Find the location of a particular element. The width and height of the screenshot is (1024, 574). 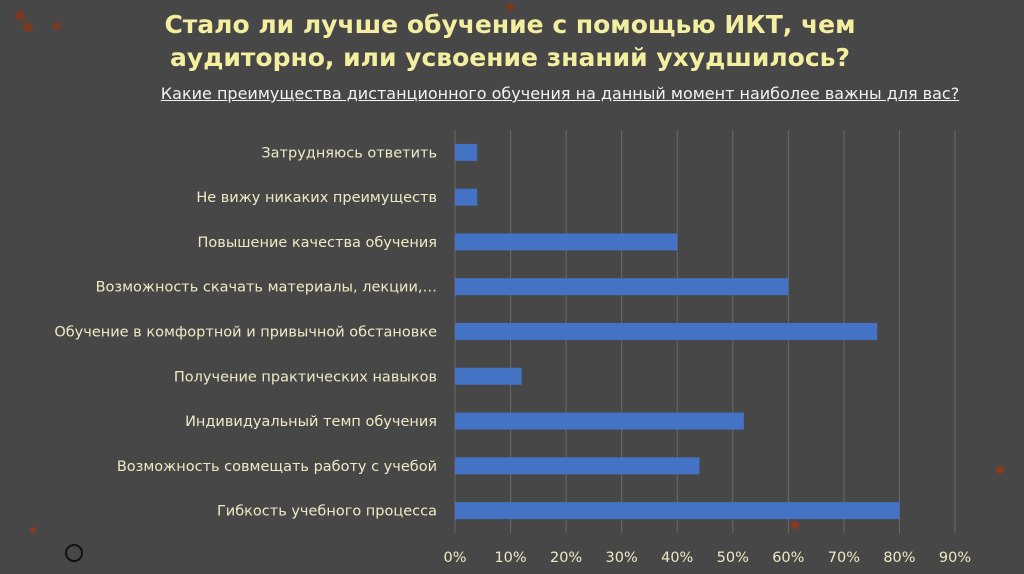

category-label: Гибкость учебного процесса is located at coordinates (327, 512).